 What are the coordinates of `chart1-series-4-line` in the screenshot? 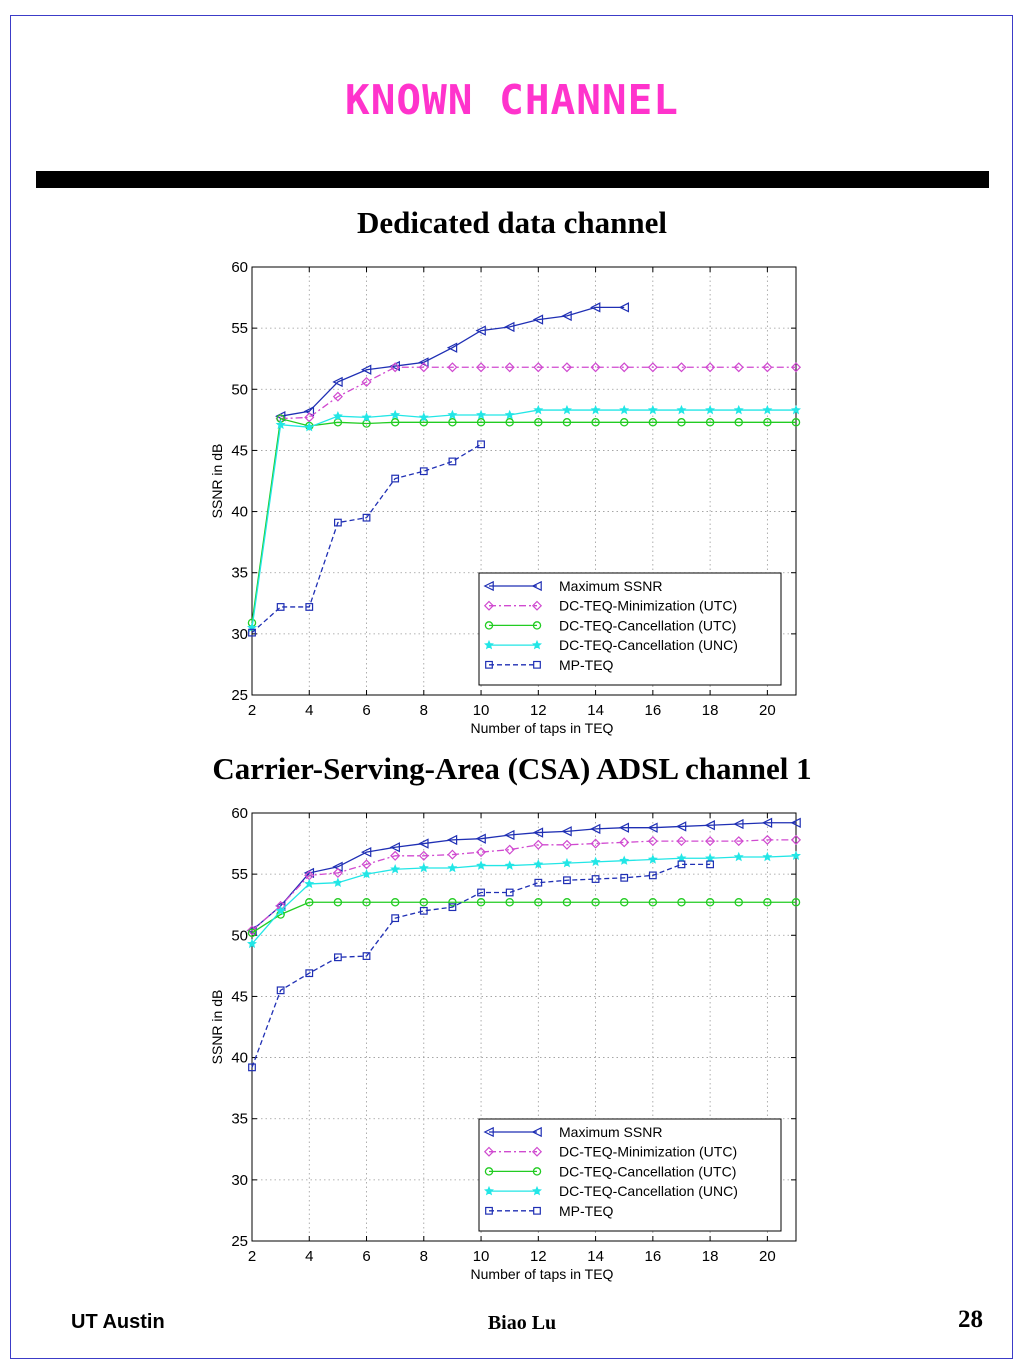 It's located at (523, 518).